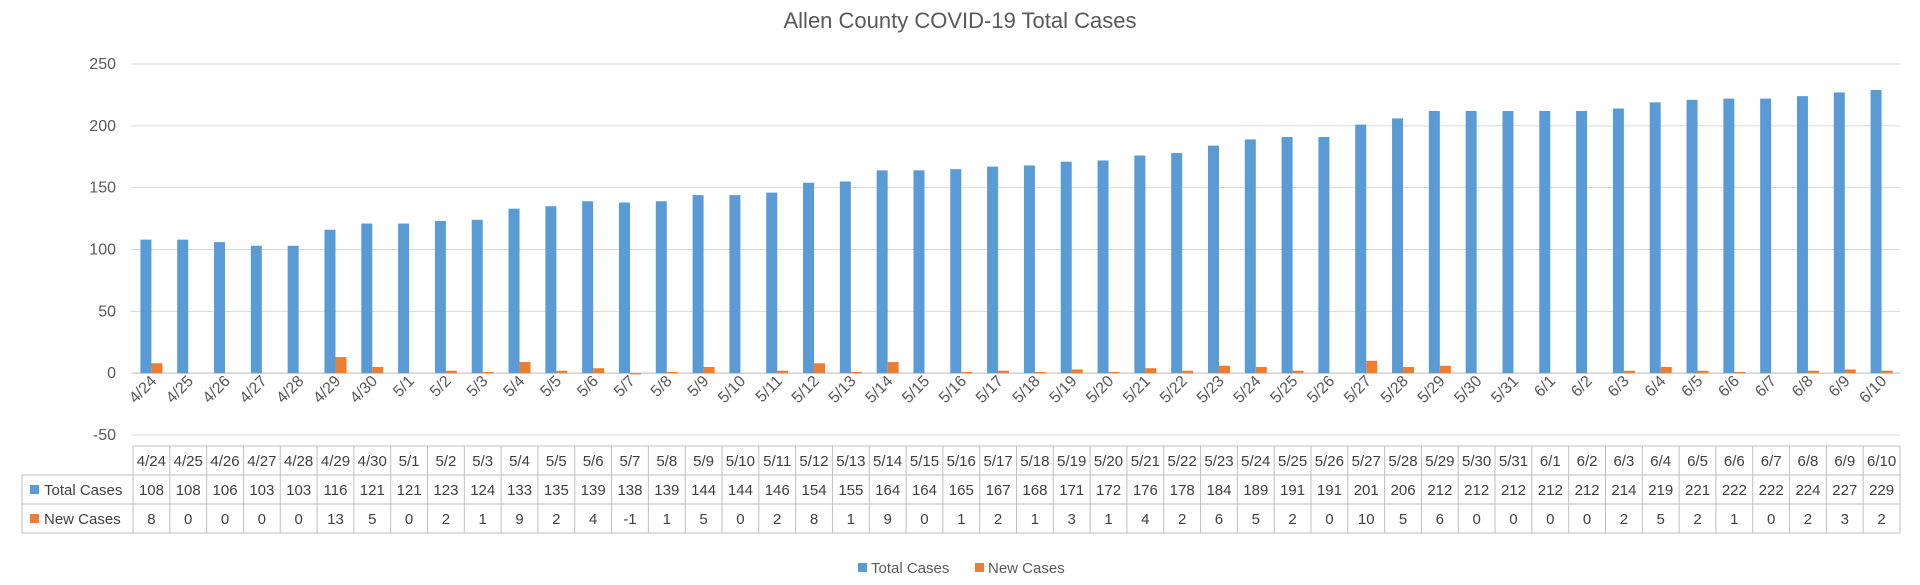 Image resolution: width=1920 pixels, height=585 pixels. I want to click on table-header-cell: 5/28, so click(1402, 461).